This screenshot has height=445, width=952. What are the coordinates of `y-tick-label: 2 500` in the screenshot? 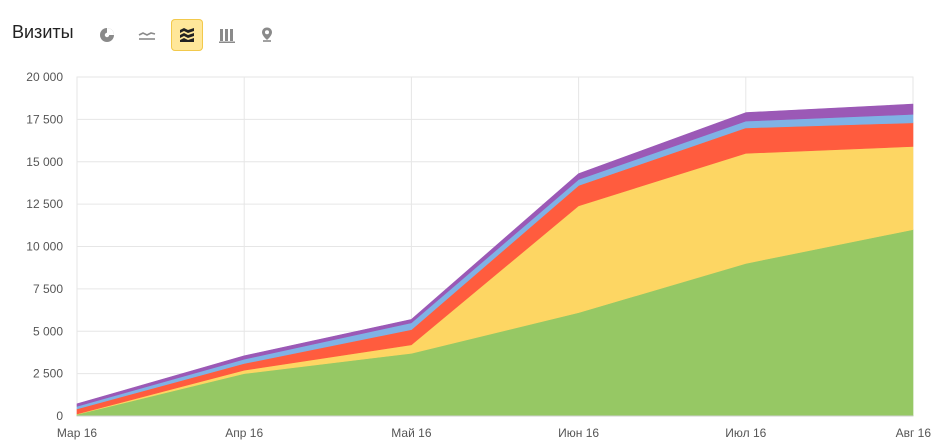 It's located at (48, 374).